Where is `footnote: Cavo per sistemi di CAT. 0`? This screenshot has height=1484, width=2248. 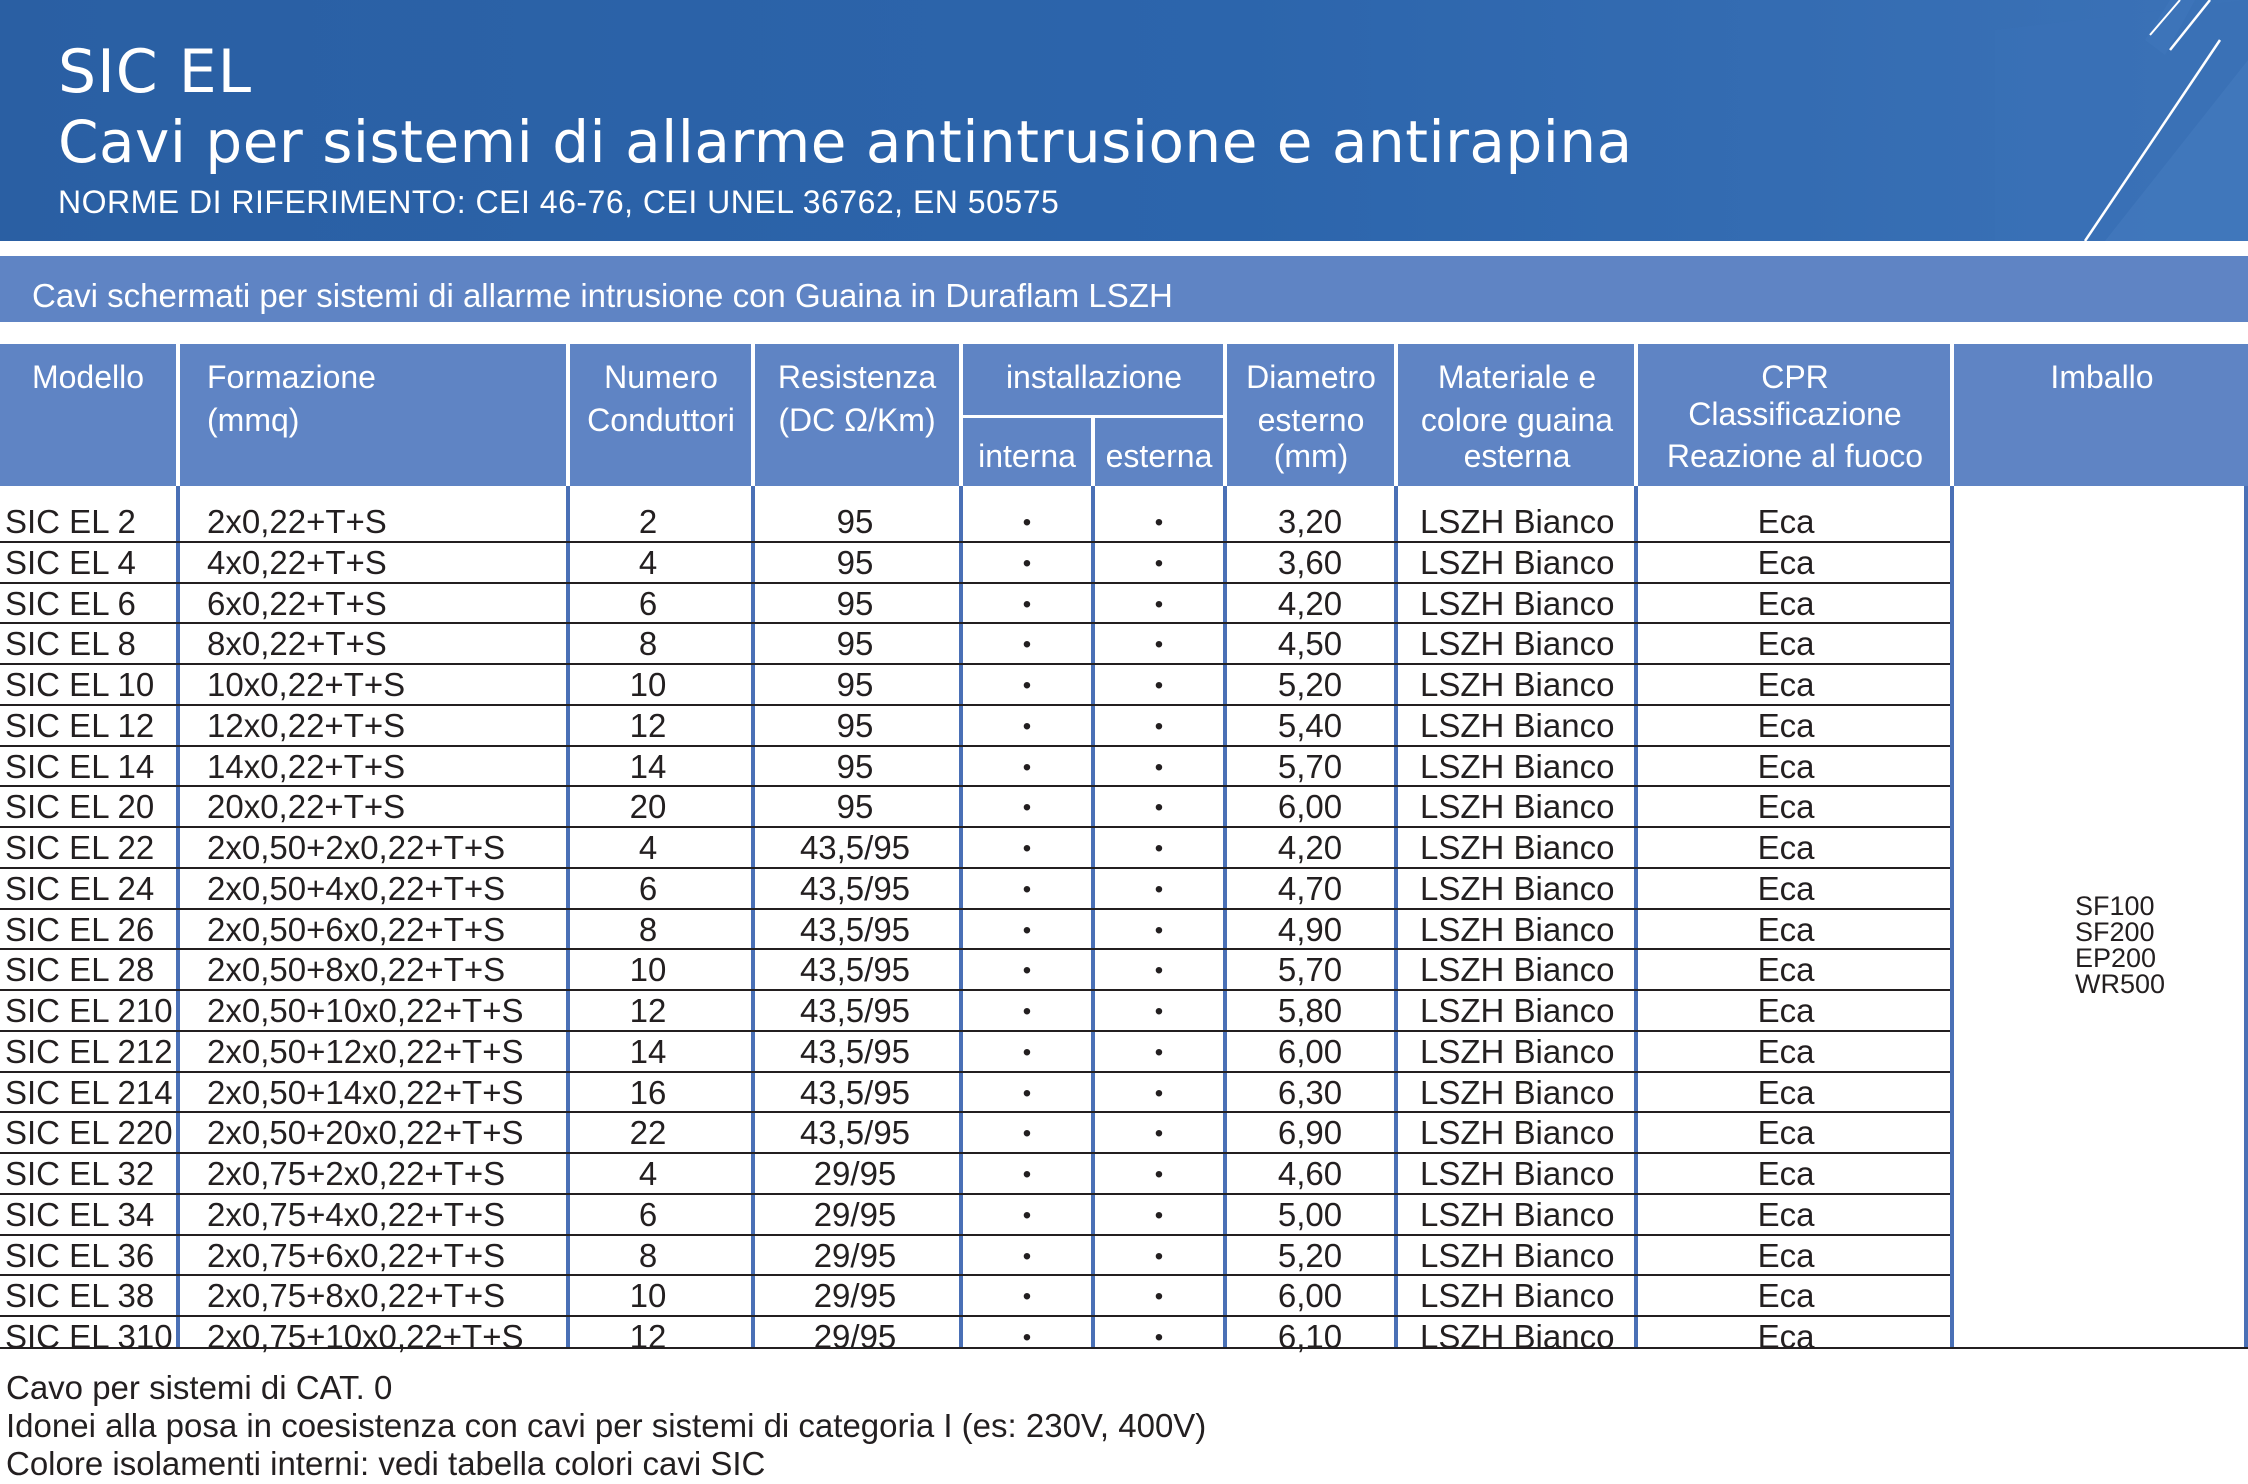 footnote: Cavo per sistemi di CAT. 0 is located at coordinates (199, 1387).